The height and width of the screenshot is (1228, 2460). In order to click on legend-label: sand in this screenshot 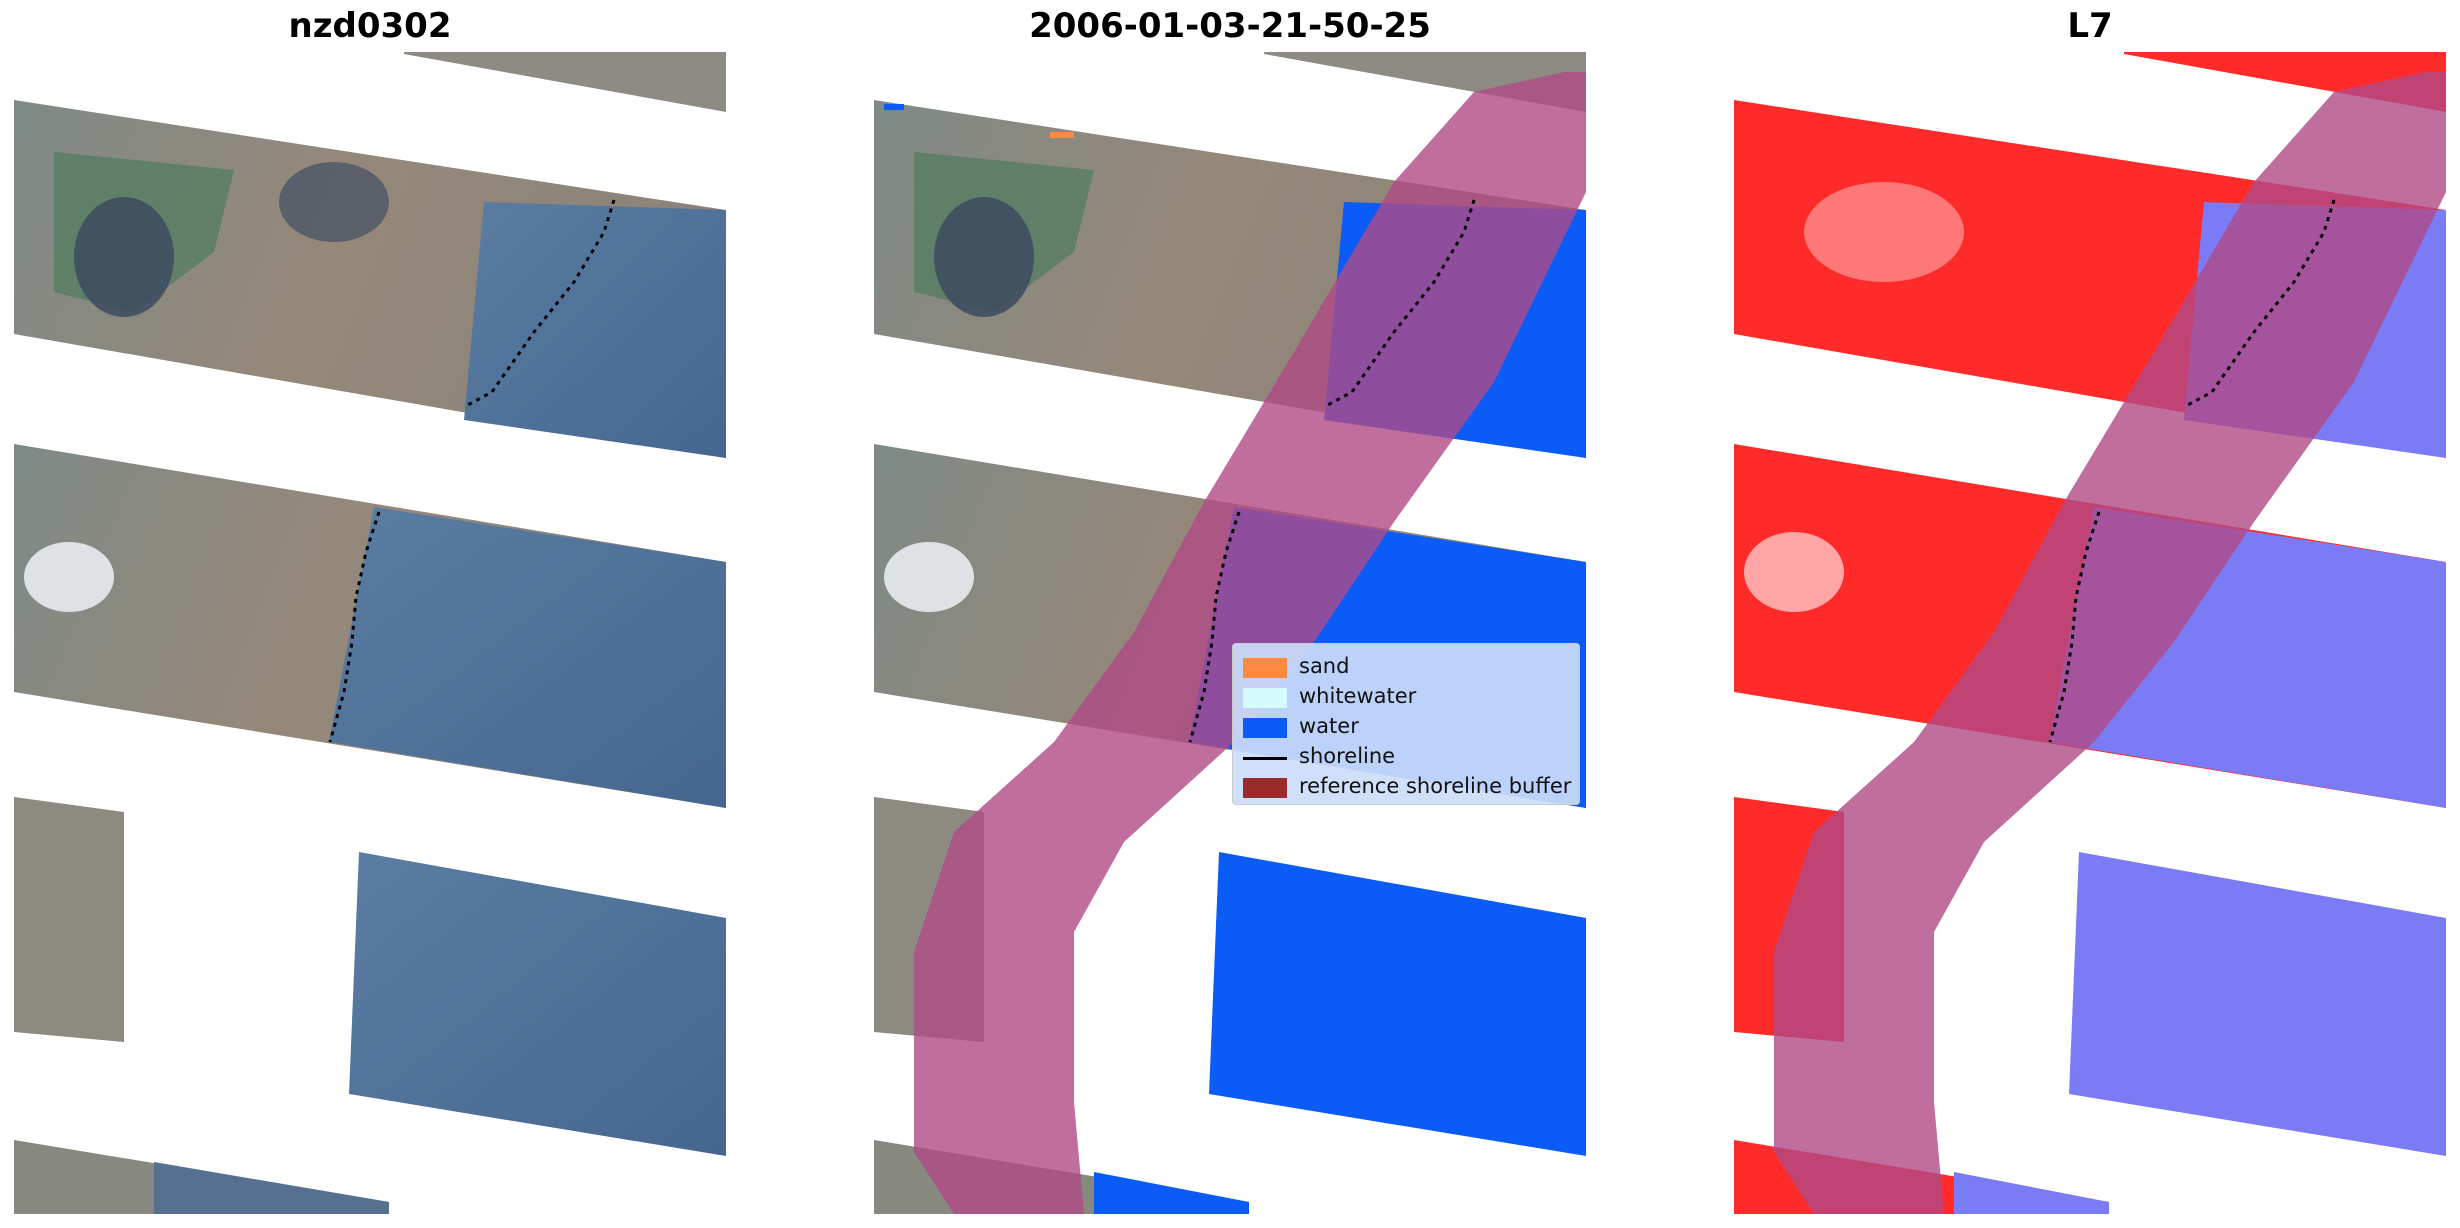, I will do `click(1324, 666)`.